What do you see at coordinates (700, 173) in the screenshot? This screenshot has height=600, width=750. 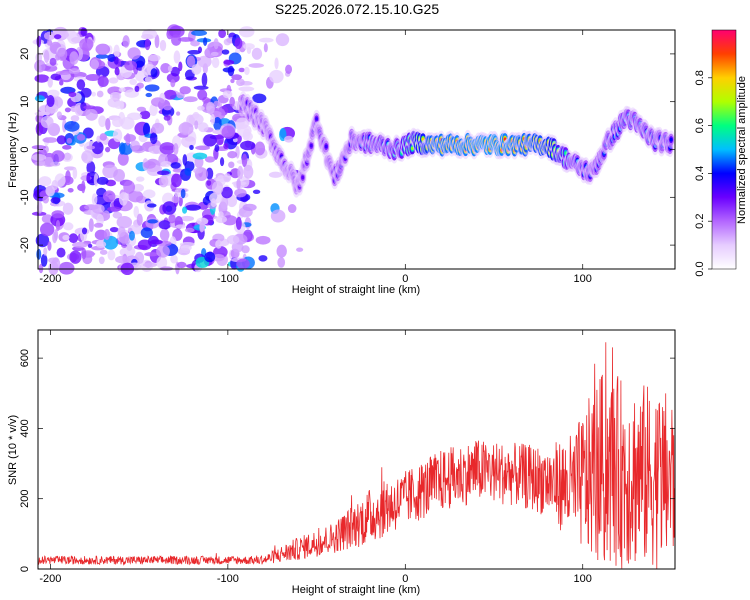 I see `colorbar-tick-label: 0.4` at bounding box center [700, 173].